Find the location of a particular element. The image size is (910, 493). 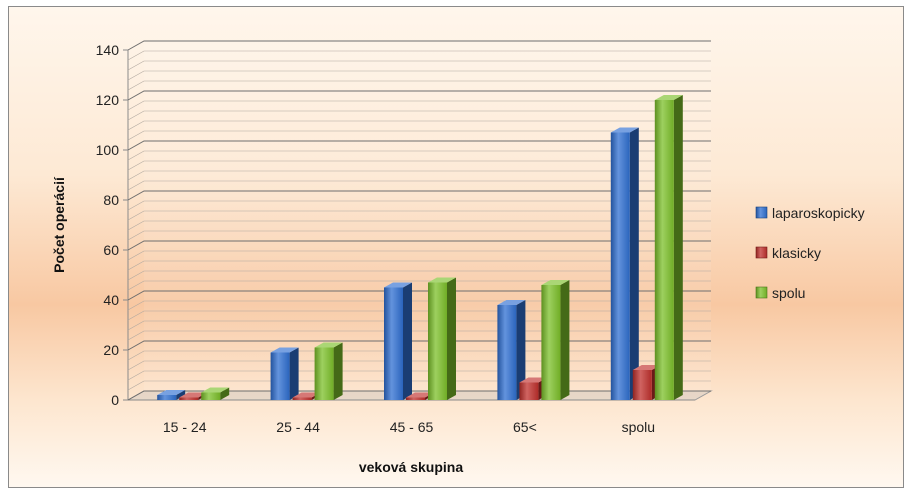

x-tick-label: 15 - 24 is located at coordinates (185, 427).